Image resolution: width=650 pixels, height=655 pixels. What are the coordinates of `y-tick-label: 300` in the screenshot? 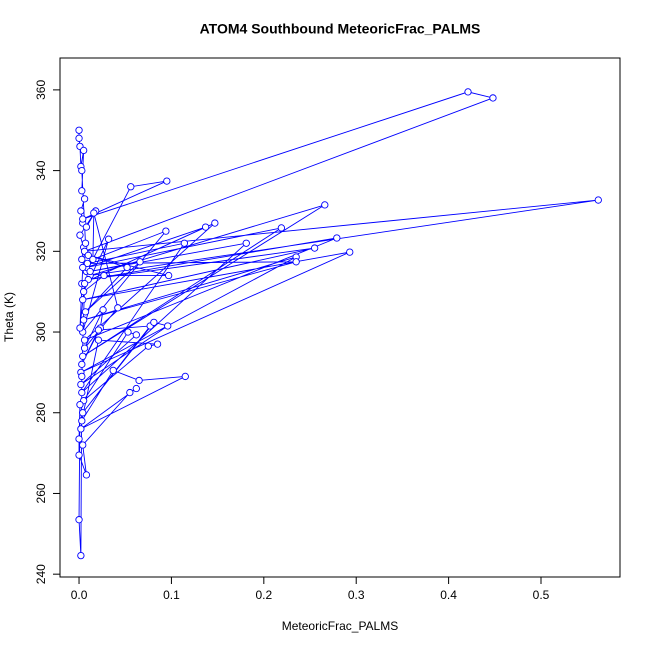 It's located at (41, 332).